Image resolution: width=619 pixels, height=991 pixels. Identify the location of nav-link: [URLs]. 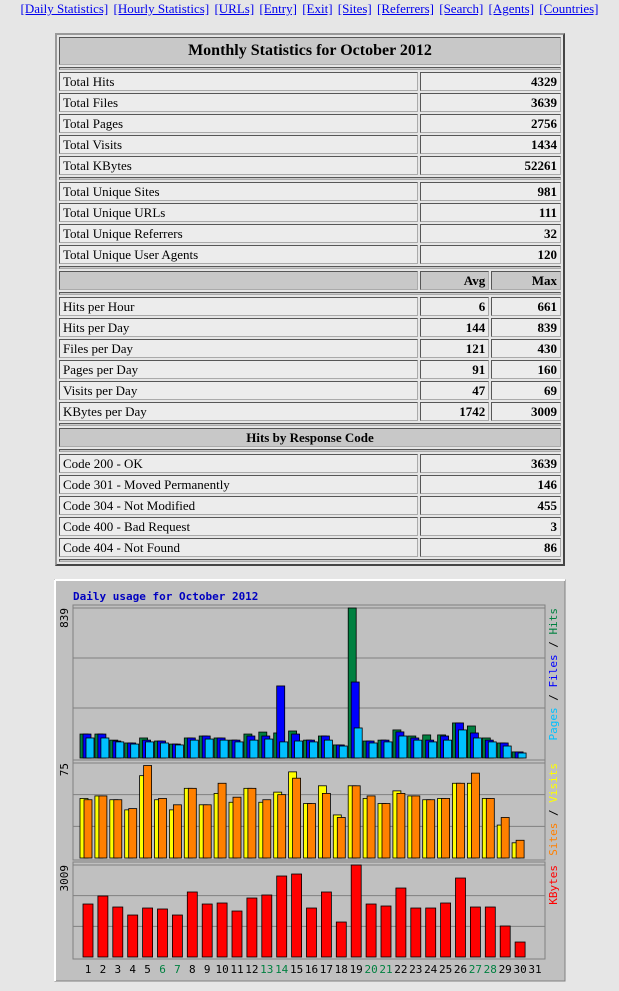
(234, 8).